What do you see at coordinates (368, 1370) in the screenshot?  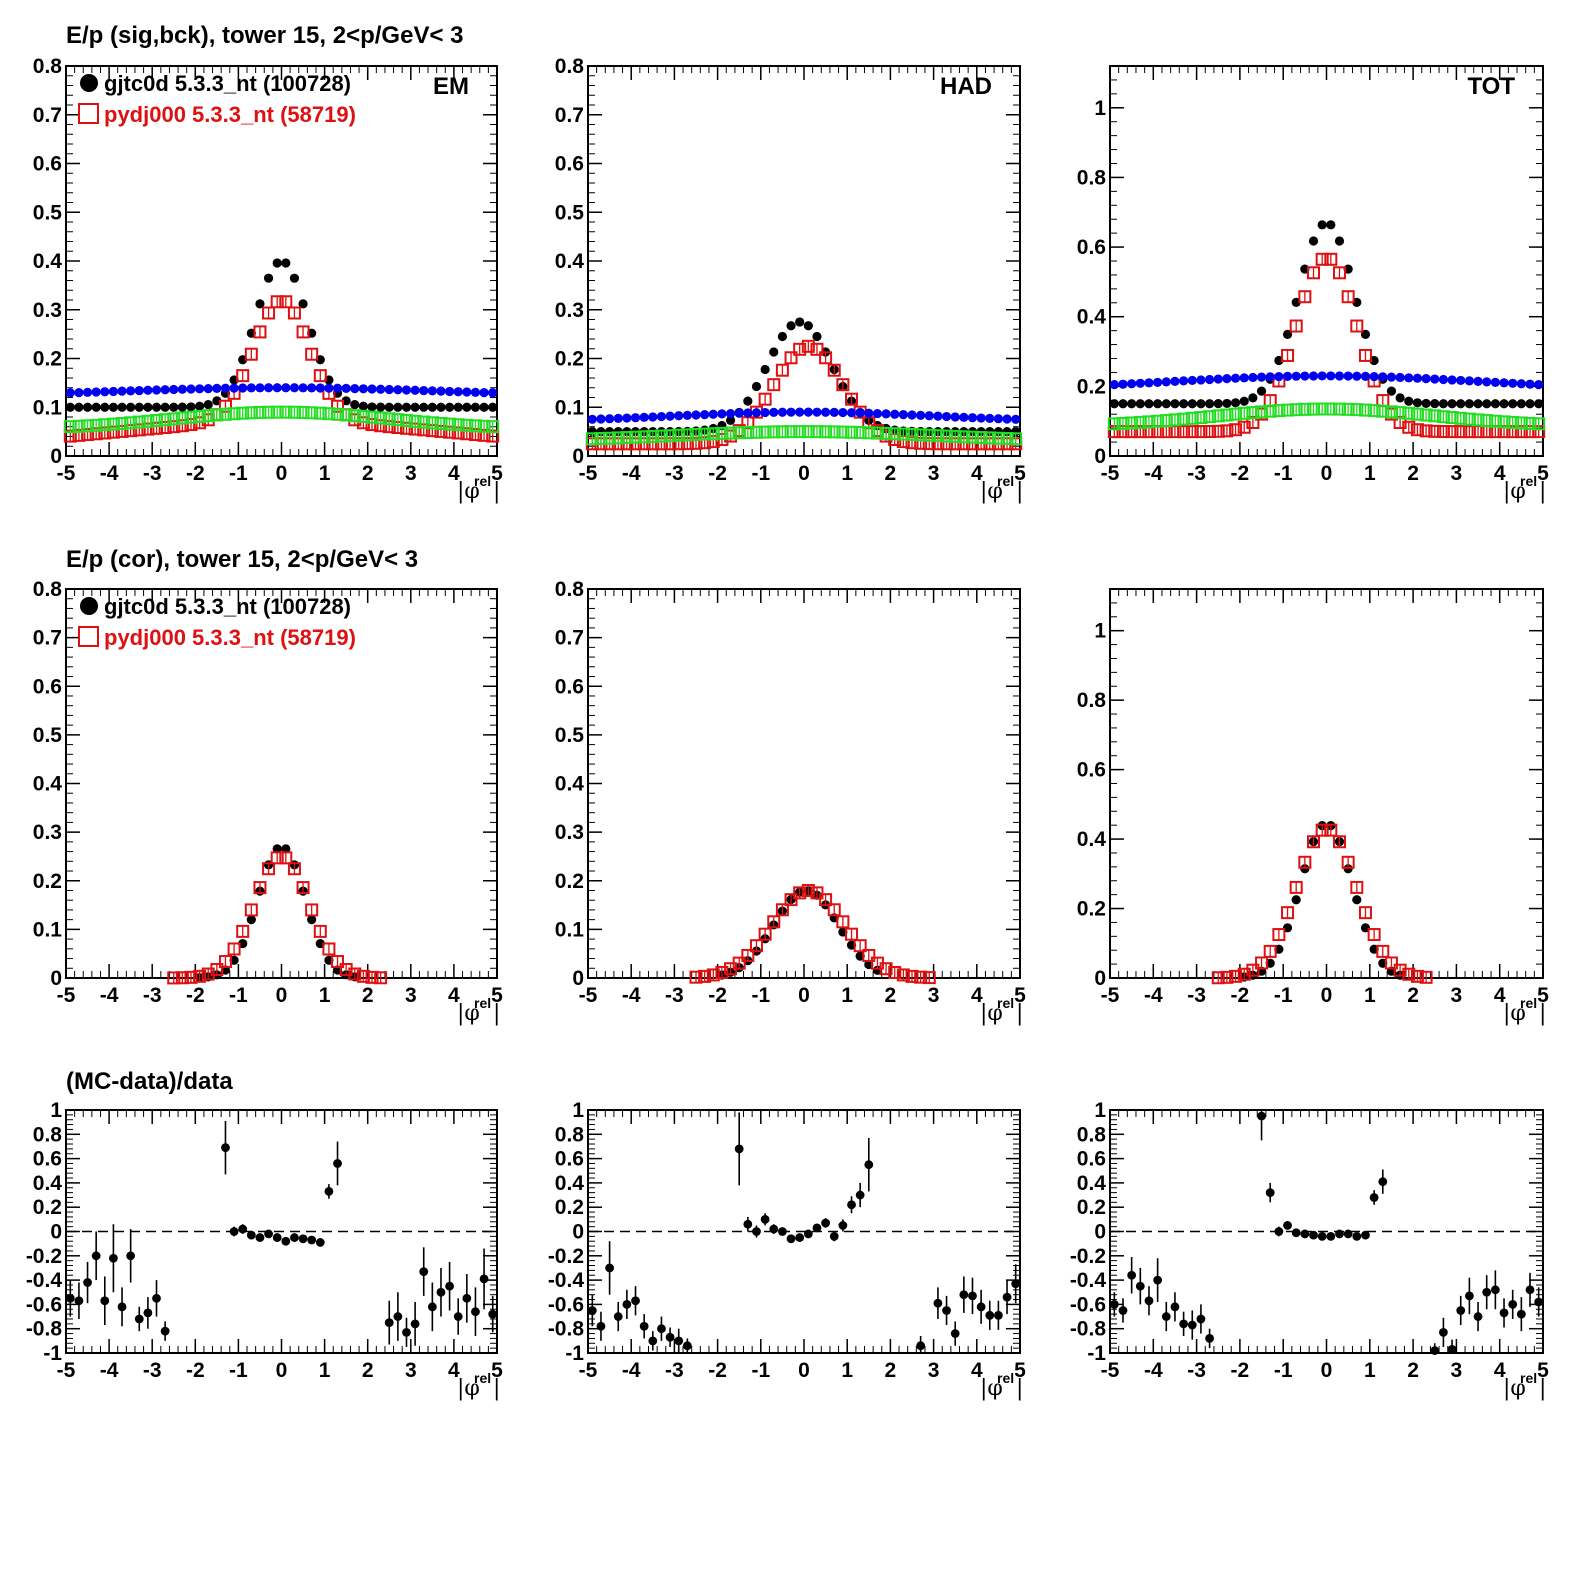 I see `x-tick-label: 2` at bounding box center [368, 1370].